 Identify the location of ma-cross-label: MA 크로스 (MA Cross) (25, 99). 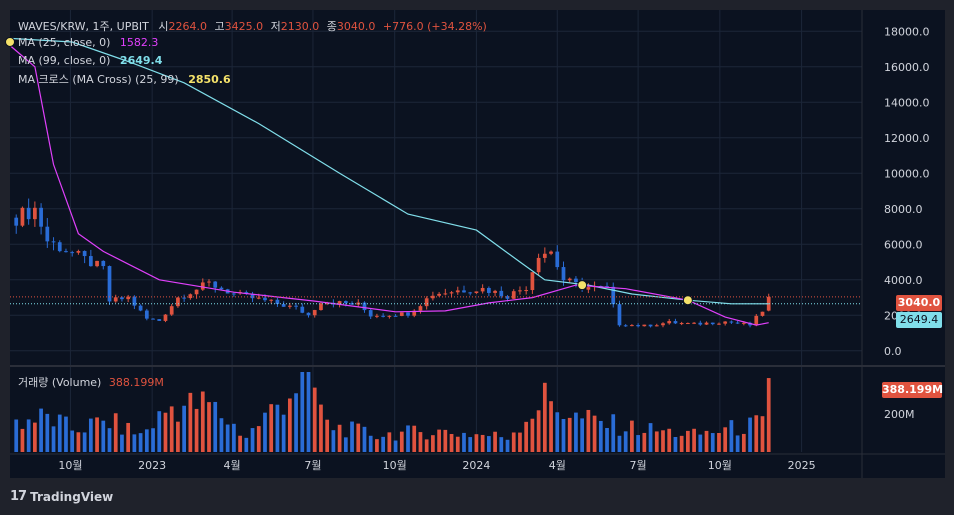
(98, 79).